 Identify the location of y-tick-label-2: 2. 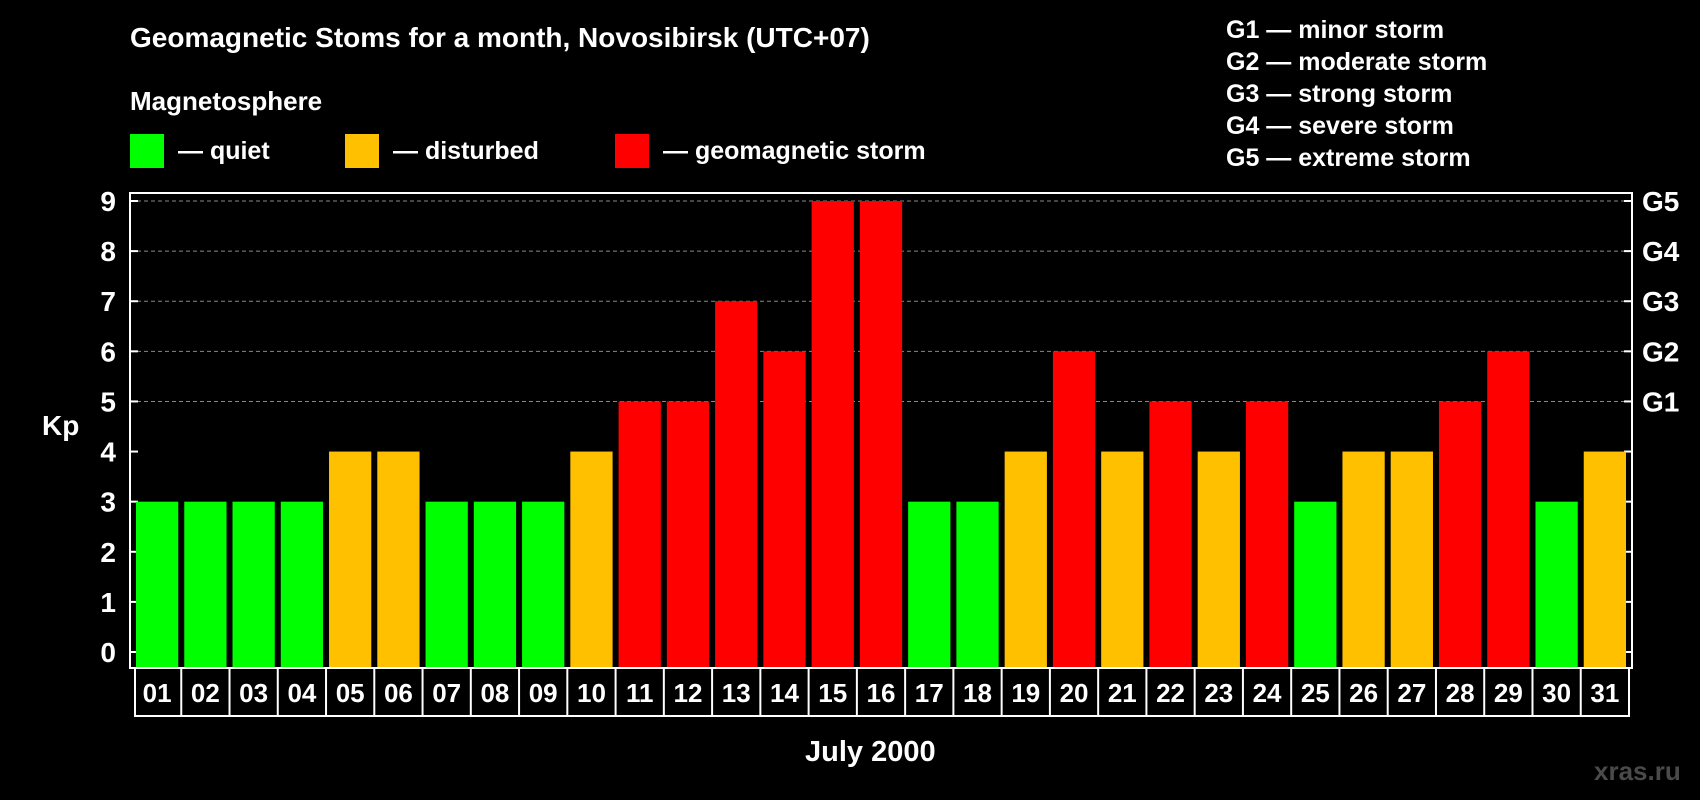
(108, 552).